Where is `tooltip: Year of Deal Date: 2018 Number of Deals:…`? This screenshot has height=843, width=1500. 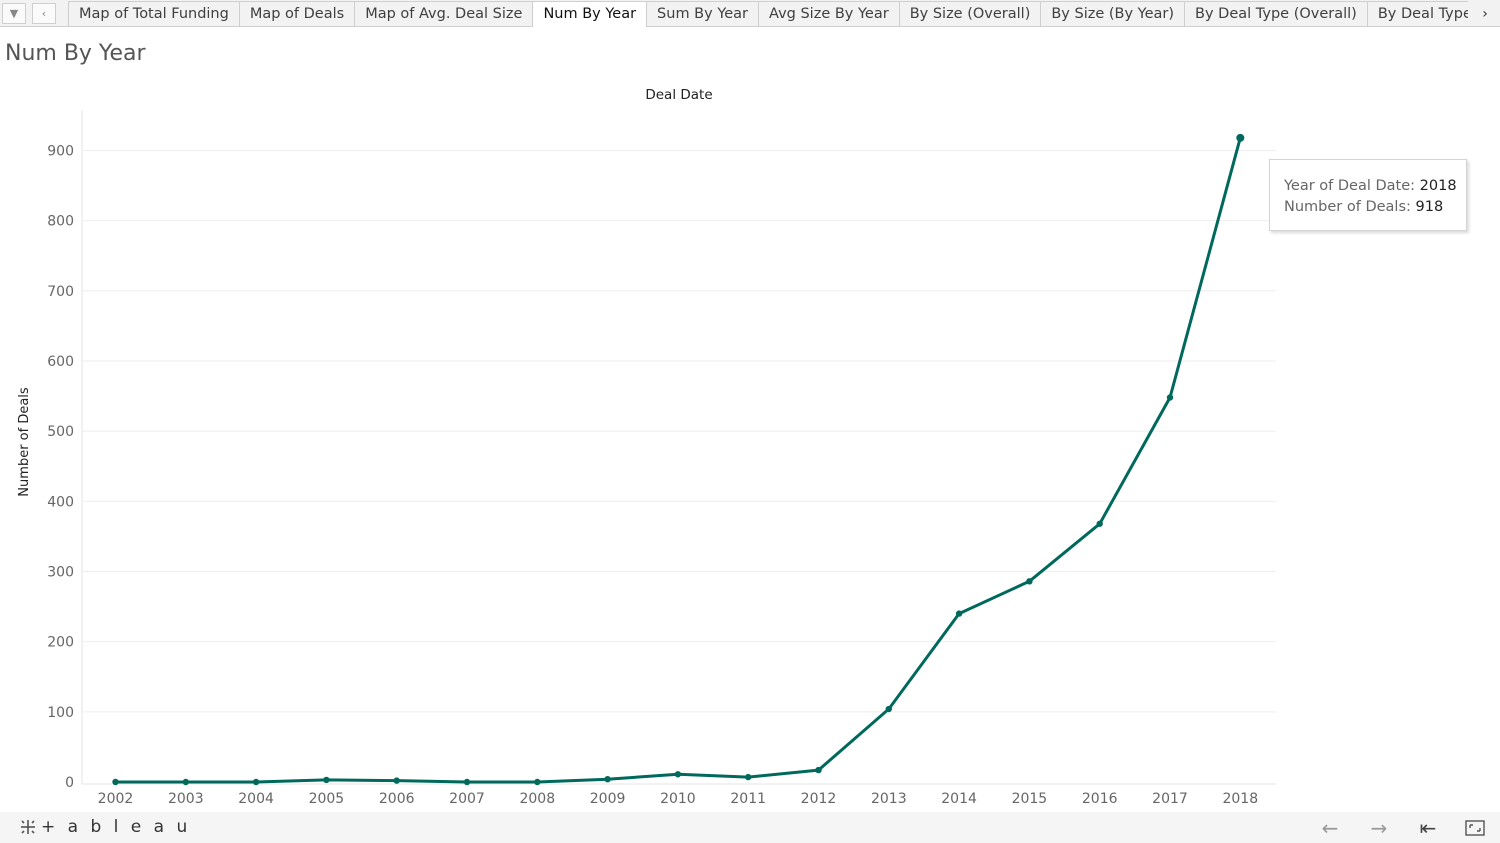
tooltip: Year of Deal Date: 2018 Number of Deals:… is located at coordinates (1368, 195).